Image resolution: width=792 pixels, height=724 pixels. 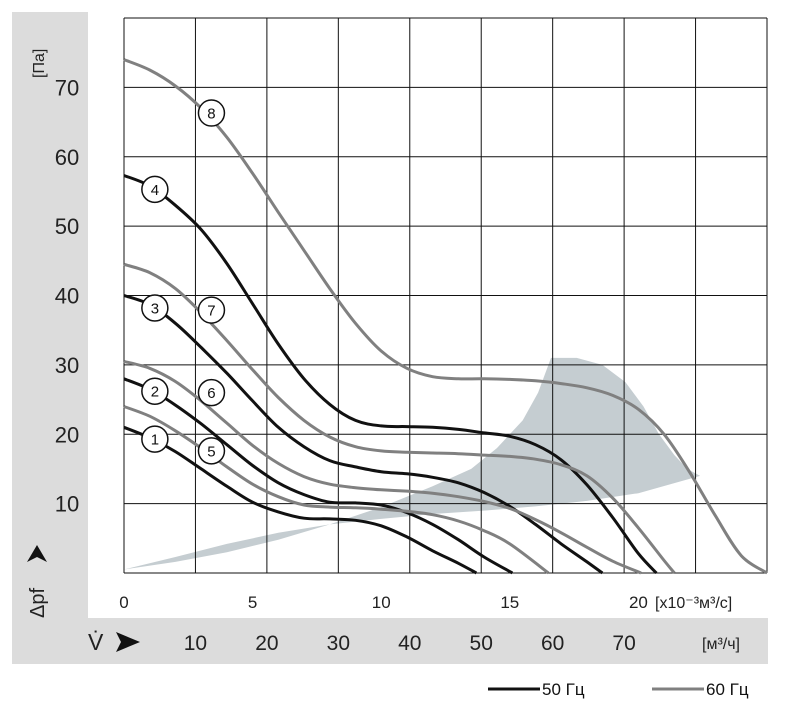 I want to click on curve-marker-label-5: 5, so click(x=211, y=451).